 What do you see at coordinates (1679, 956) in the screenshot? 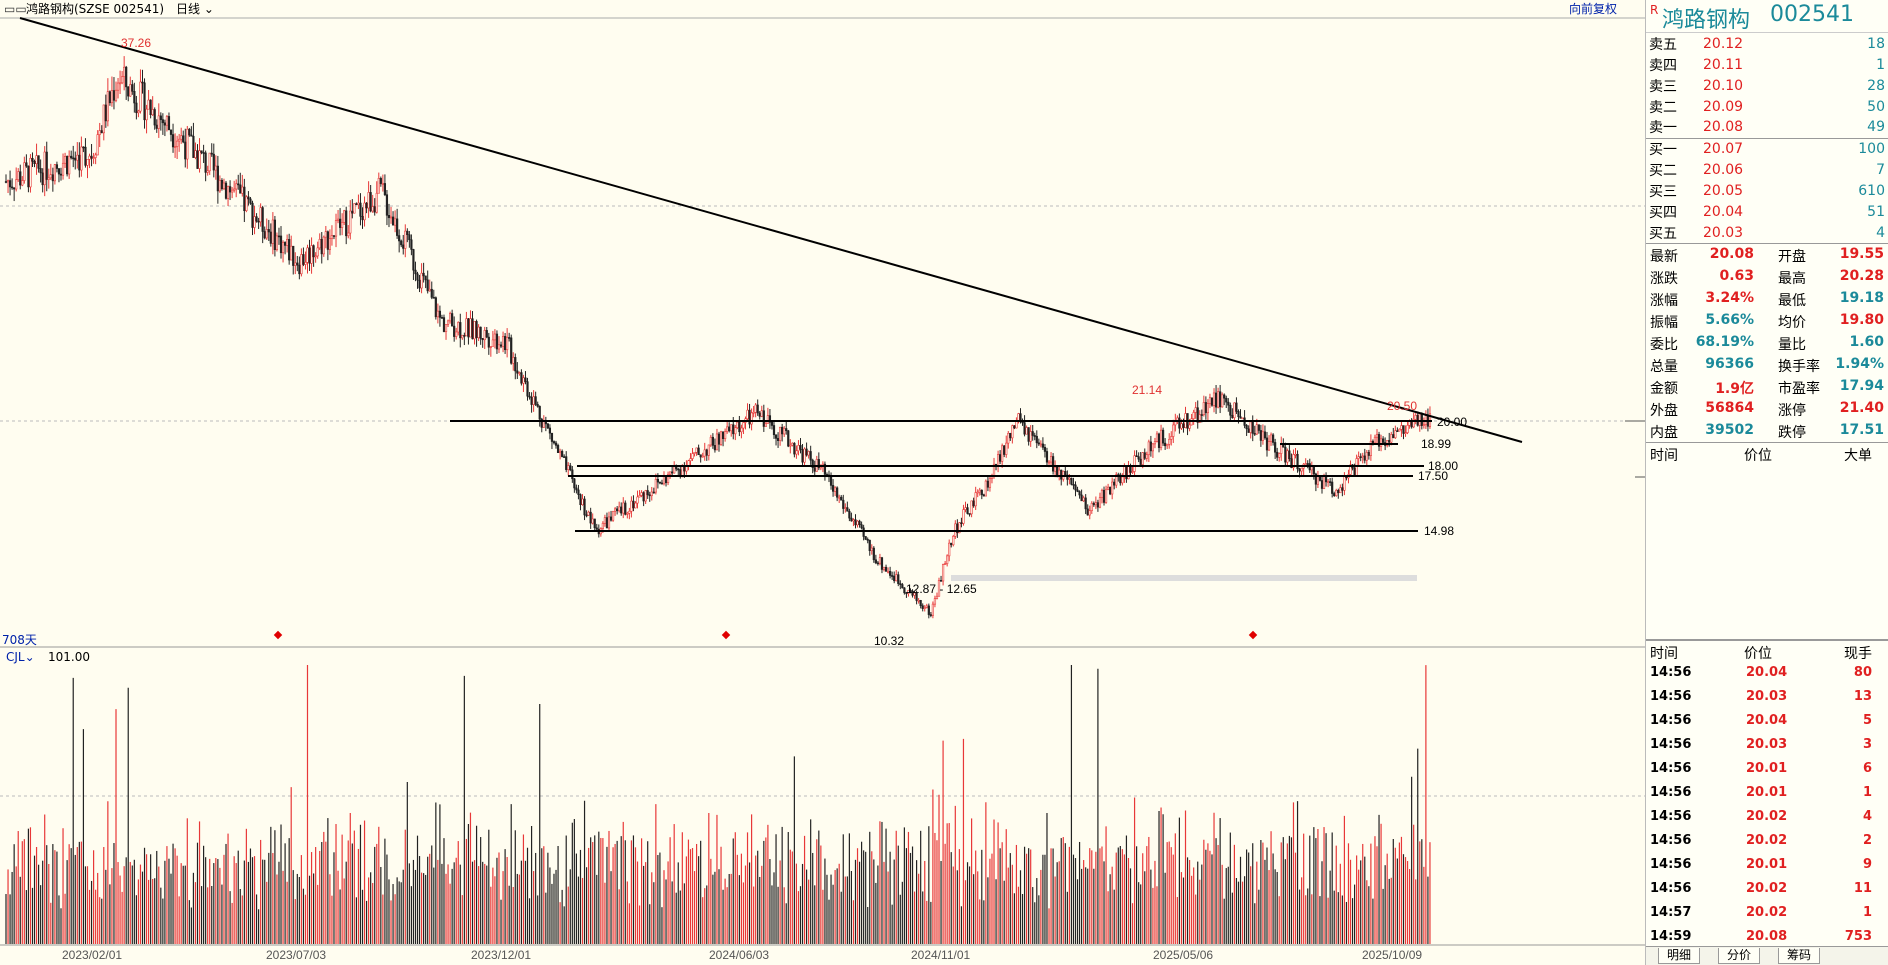
I see `tab-detail: 明细` at bounding box center [1679, 956].